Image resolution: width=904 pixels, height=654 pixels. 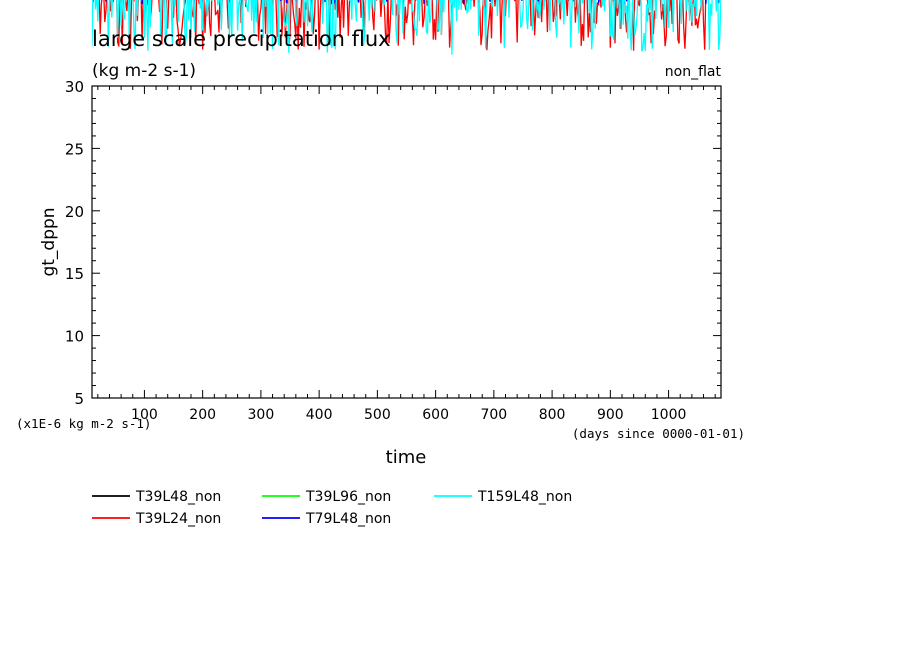 I want to click on series-lines, so click(x=406, y=27).